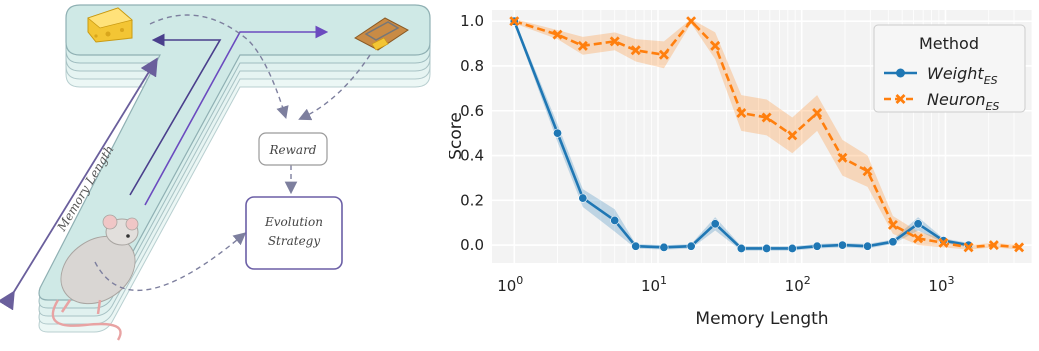 This screenshot has height=351, width=1039. What do you see at coordinates (654, 284) in the screenshot?
I see `x-tick-label: 10¹` at bounding box center [654, 284].